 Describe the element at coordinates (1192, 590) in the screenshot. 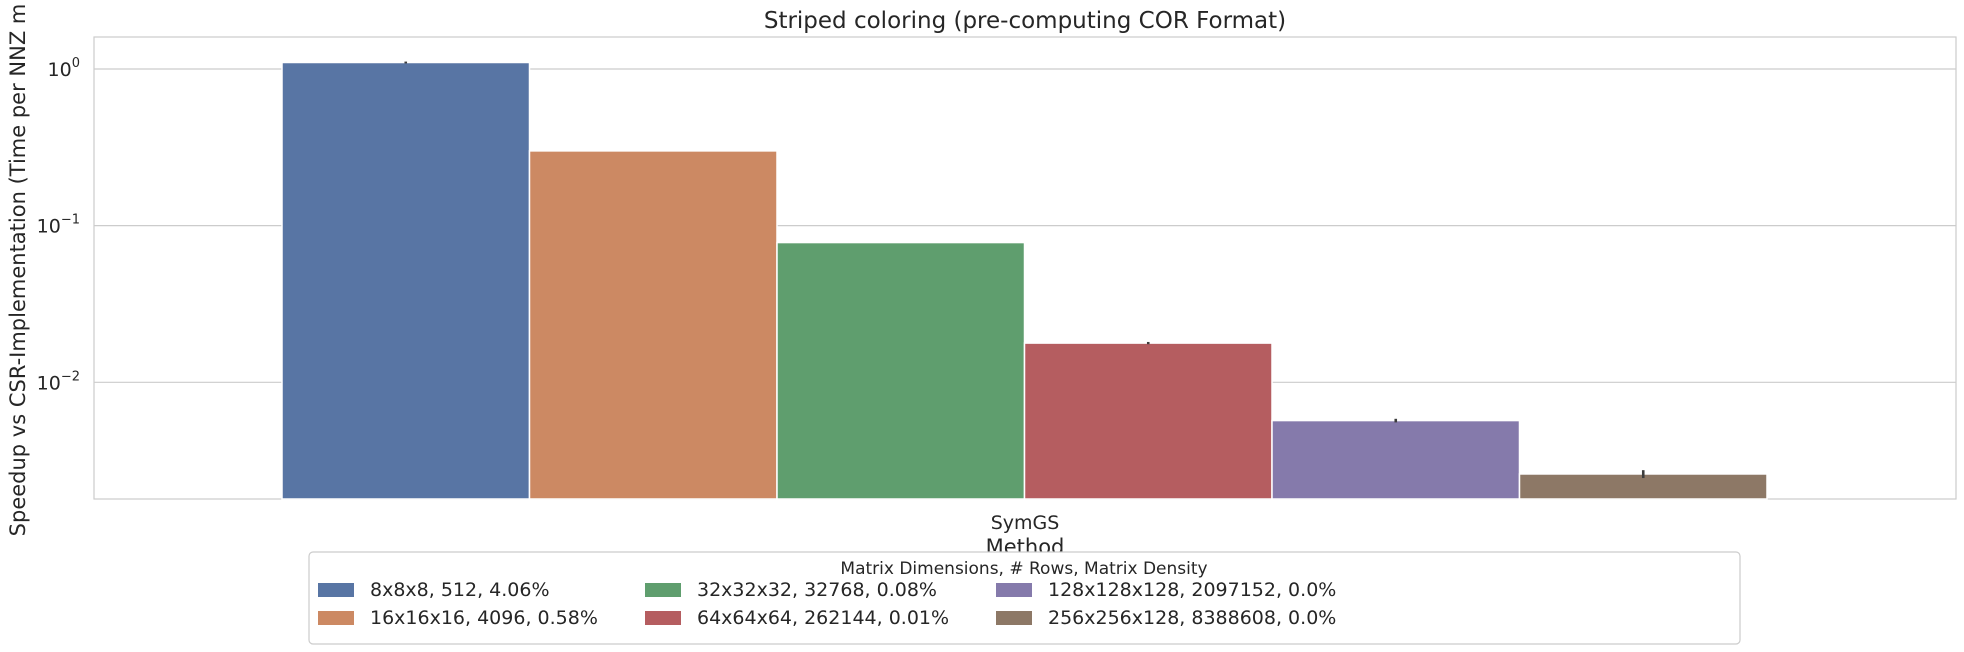

I see `legend-label: 128x128x128, 2097152, 0.0%` at that location.